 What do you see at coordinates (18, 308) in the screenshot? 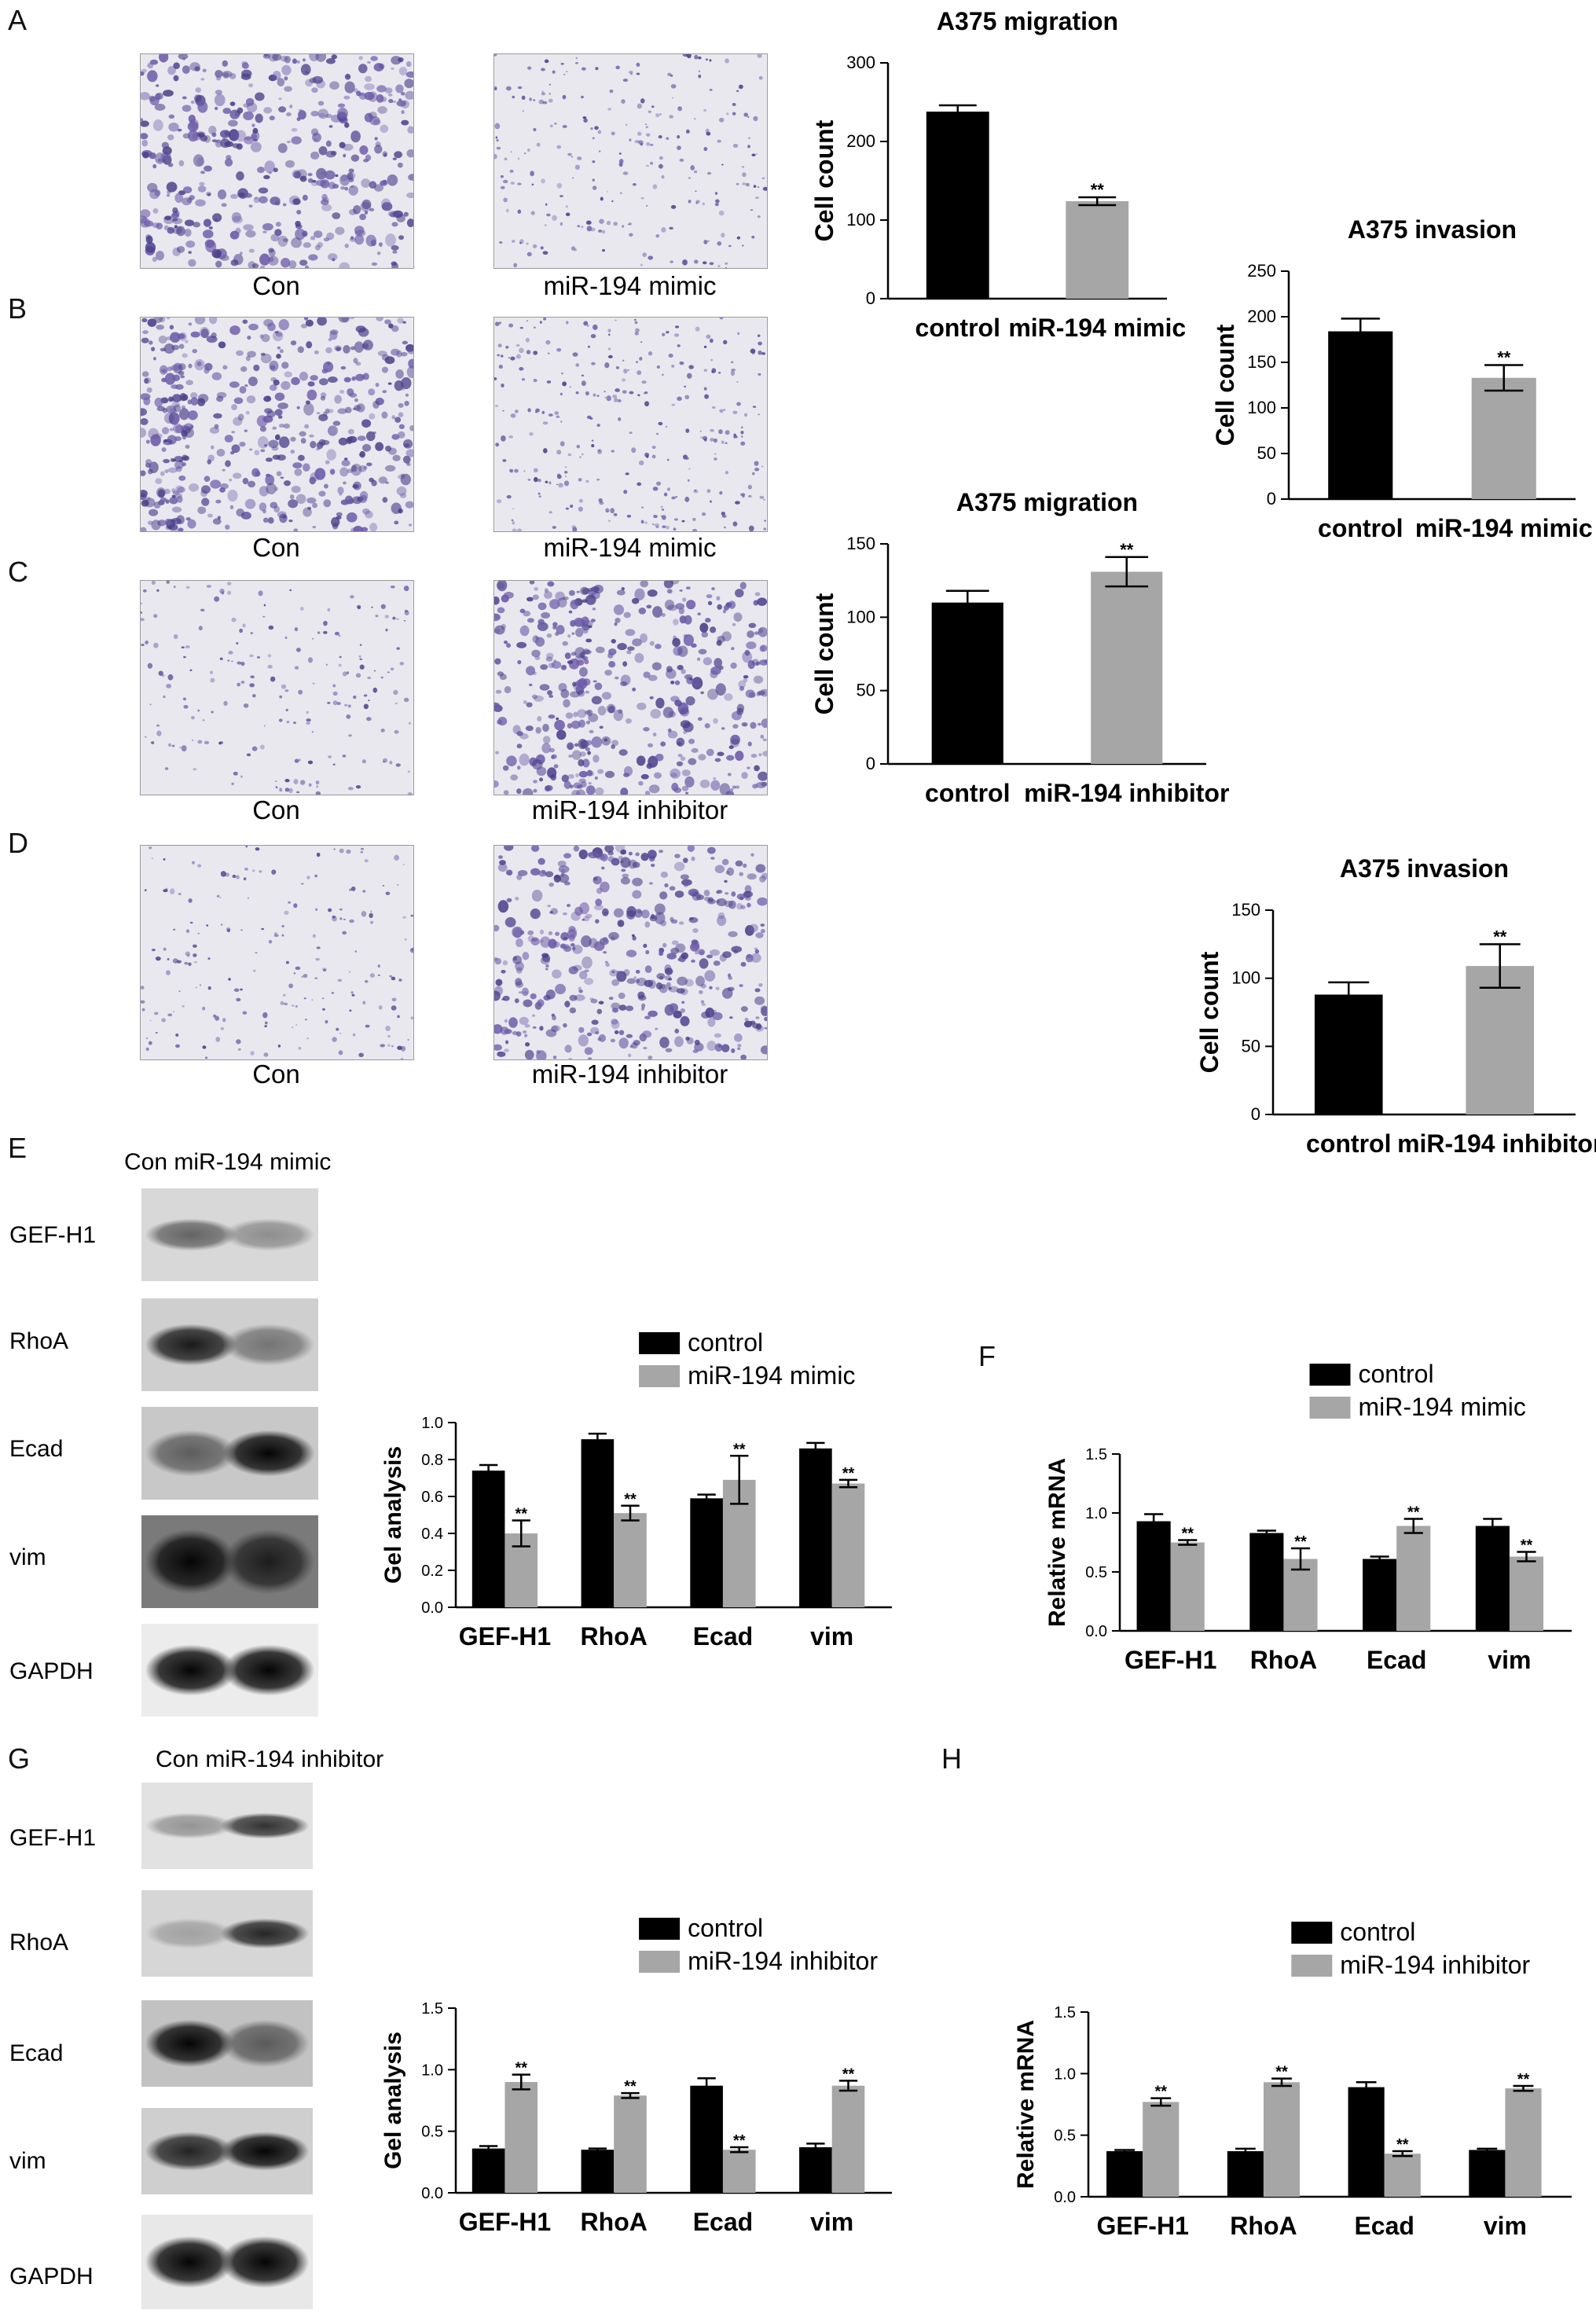
I see `panel-letter-b: B` at bounding box center [18, 308].